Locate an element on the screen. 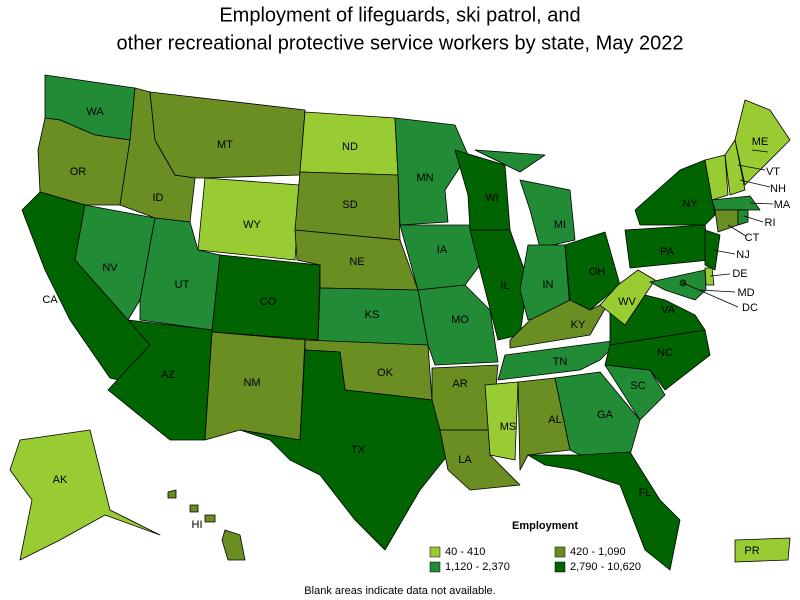 The height and width of the screenshot is (600, 800). state-label: UT is located at coordinates (182, 285).